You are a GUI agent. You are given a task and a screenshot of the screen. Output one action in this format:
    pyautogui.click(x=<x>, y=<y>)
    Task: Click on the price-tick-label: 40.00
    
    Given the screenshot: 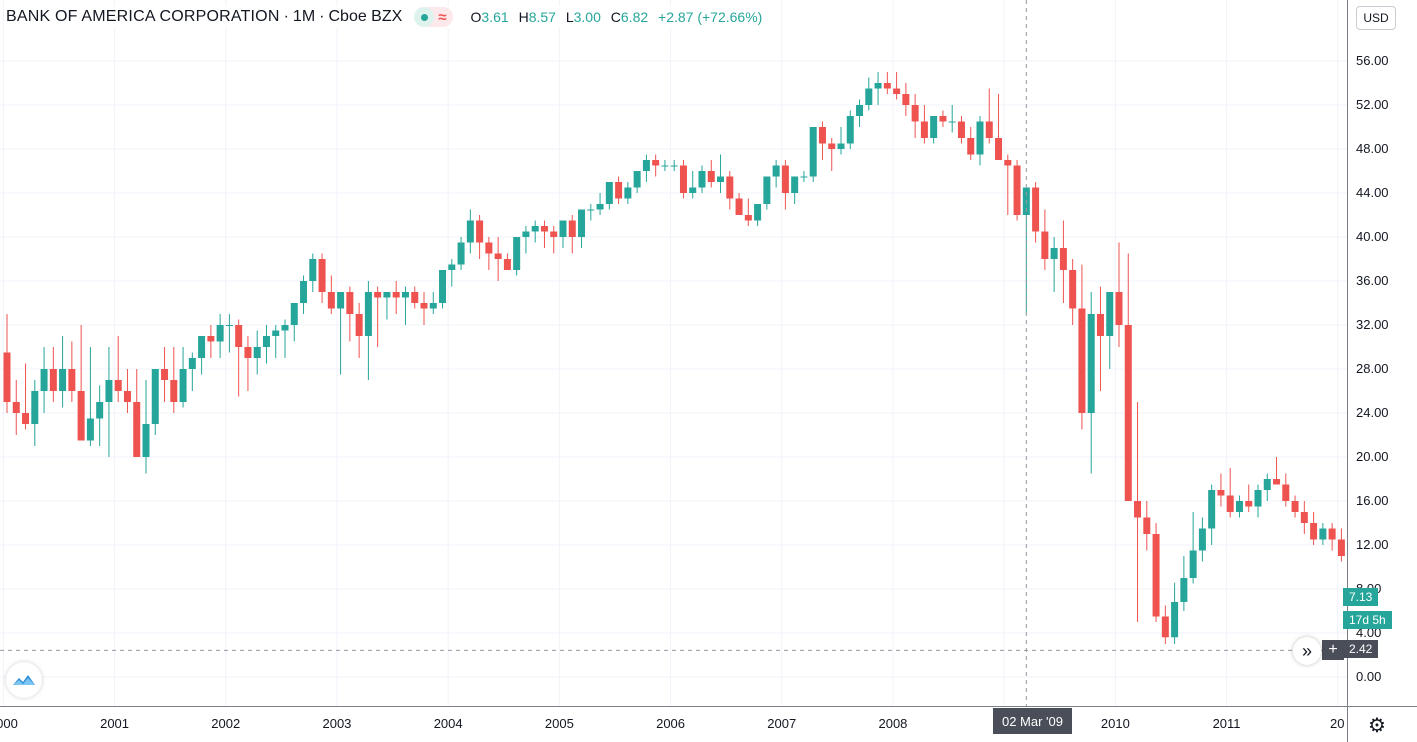 What is the action you would take?
    pyautogui.click(x=1372, y=236)
    